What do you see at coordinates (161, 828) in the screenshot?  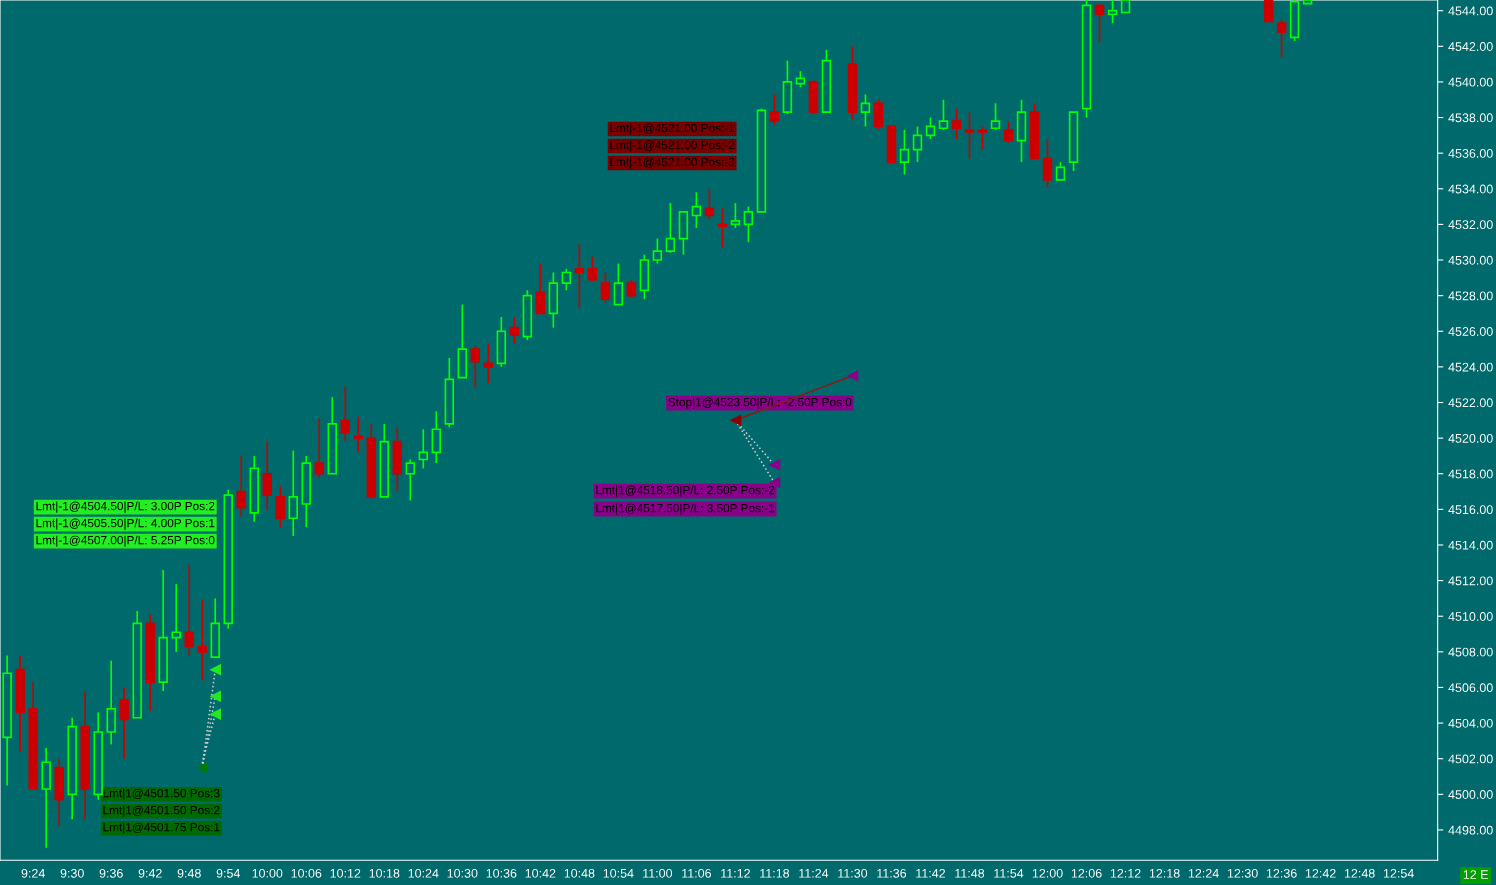 I see `annotation: Lmt|1@4501.75 Pos:1` at bounding box center [161, 828].